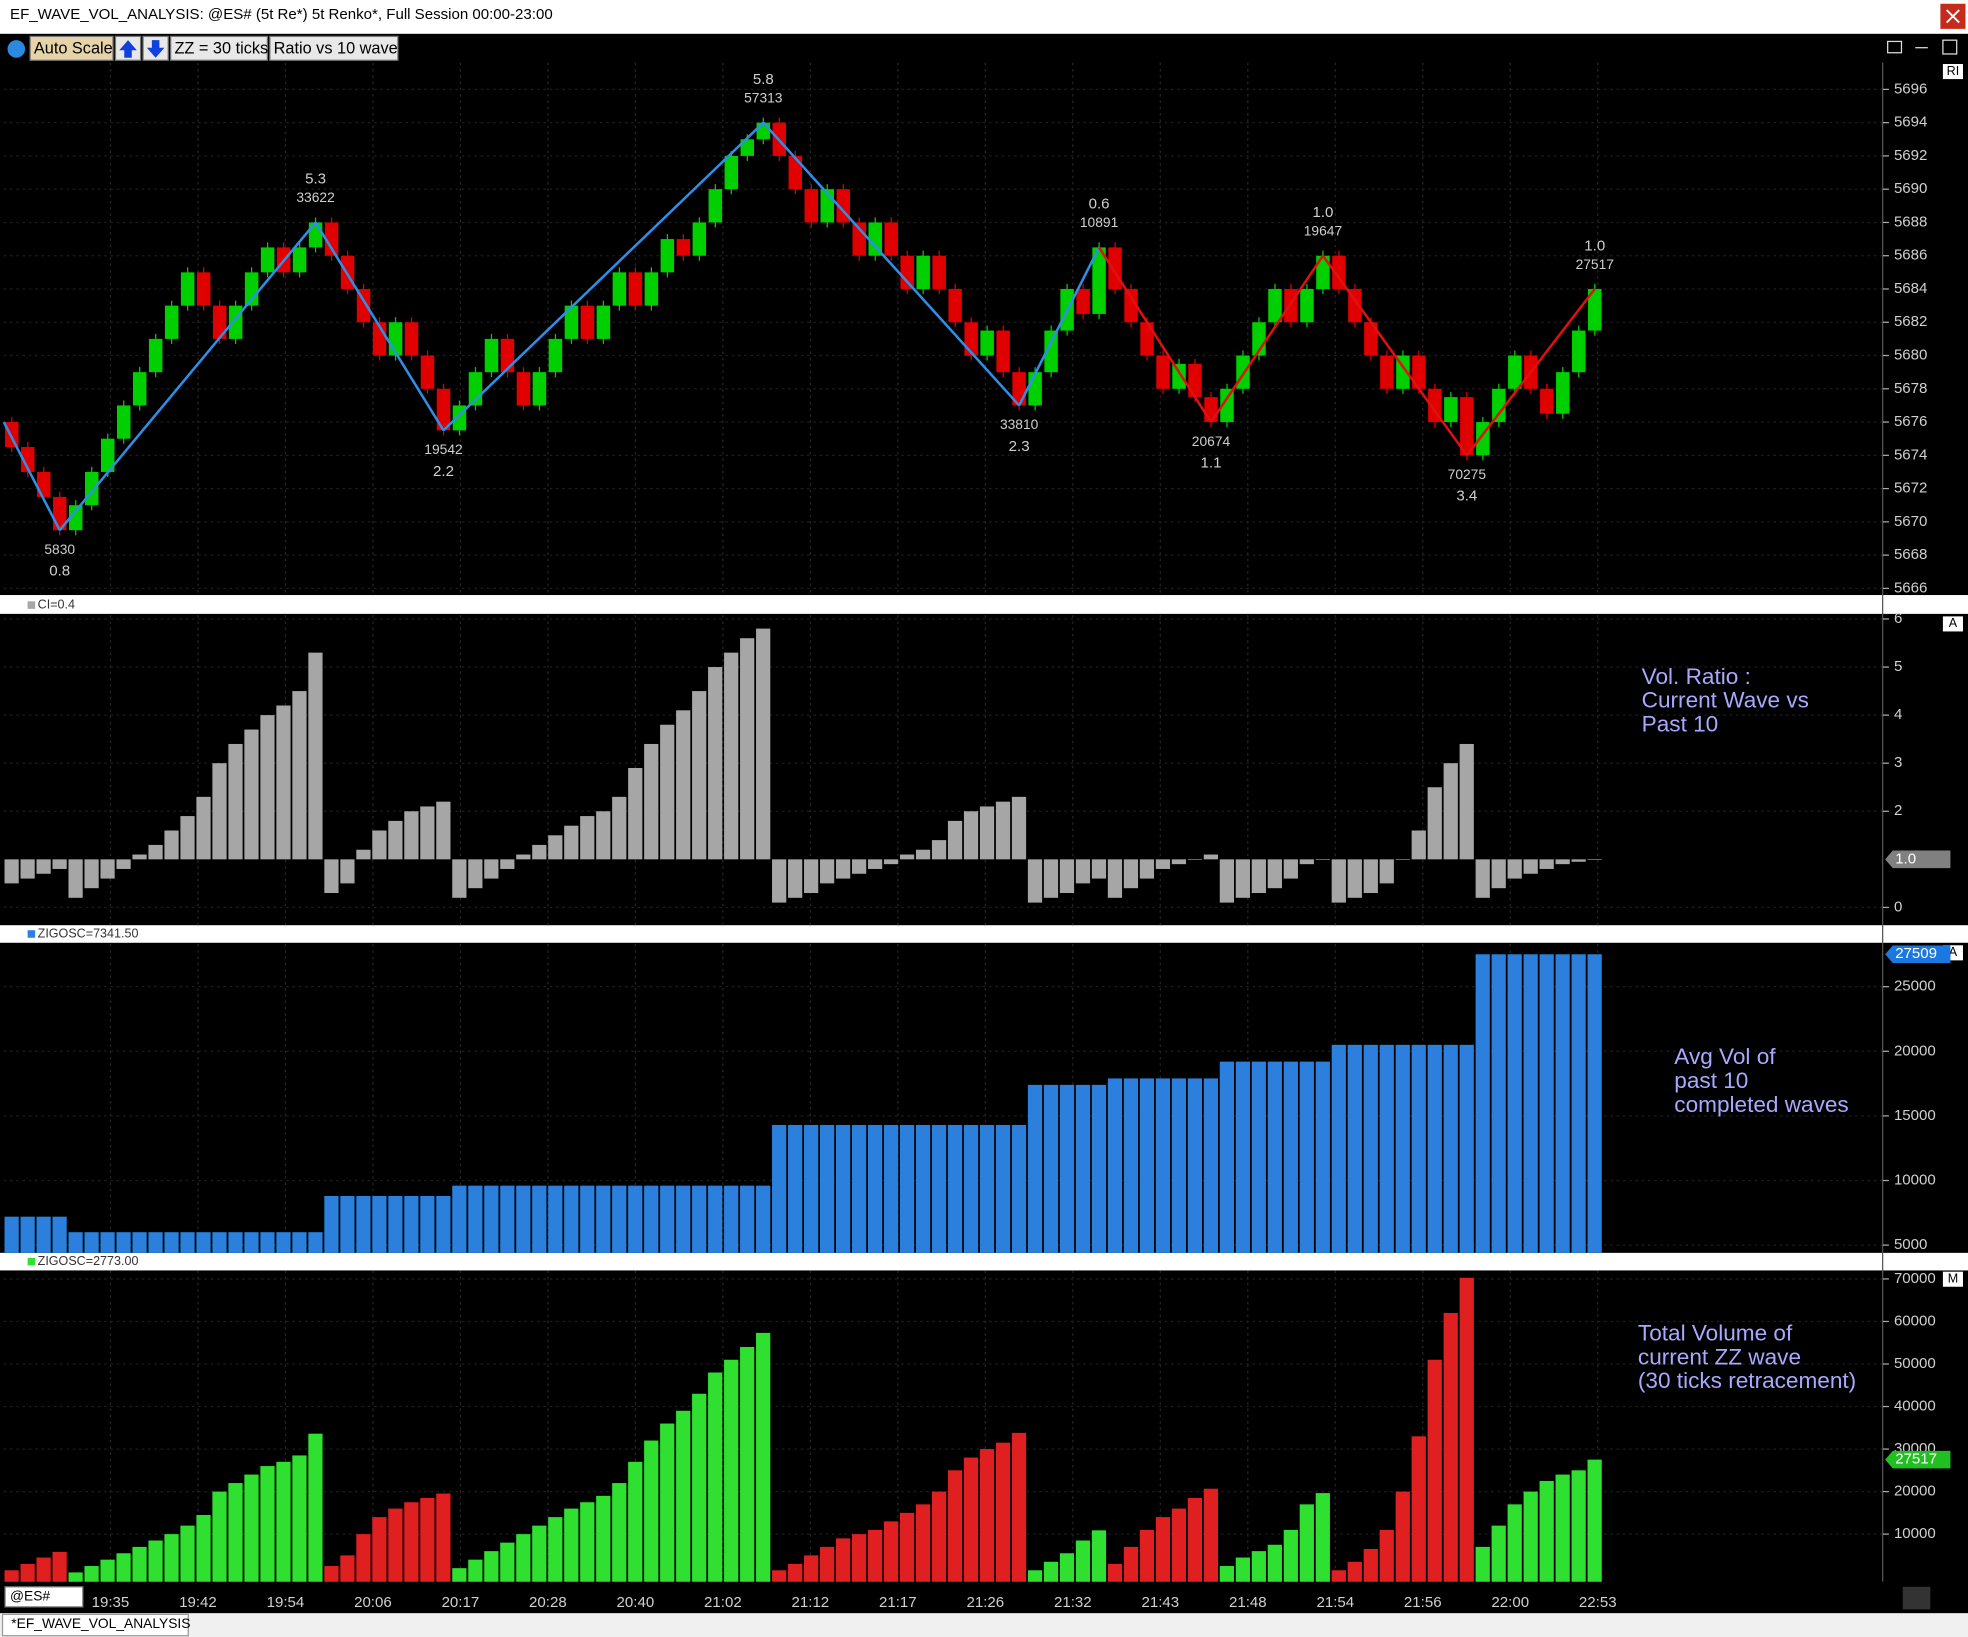 This screenshot has width=1968, height=1637. Describe the element at coordinates (898, 1602) in the screenshot. I see `x-tick-label: 21:17` at that location.